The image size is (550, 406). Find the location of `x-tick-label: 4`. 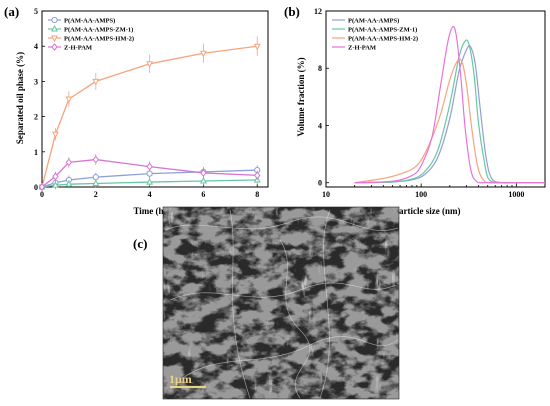

x-tick-label: 4 is located at coordinates (150, 194).